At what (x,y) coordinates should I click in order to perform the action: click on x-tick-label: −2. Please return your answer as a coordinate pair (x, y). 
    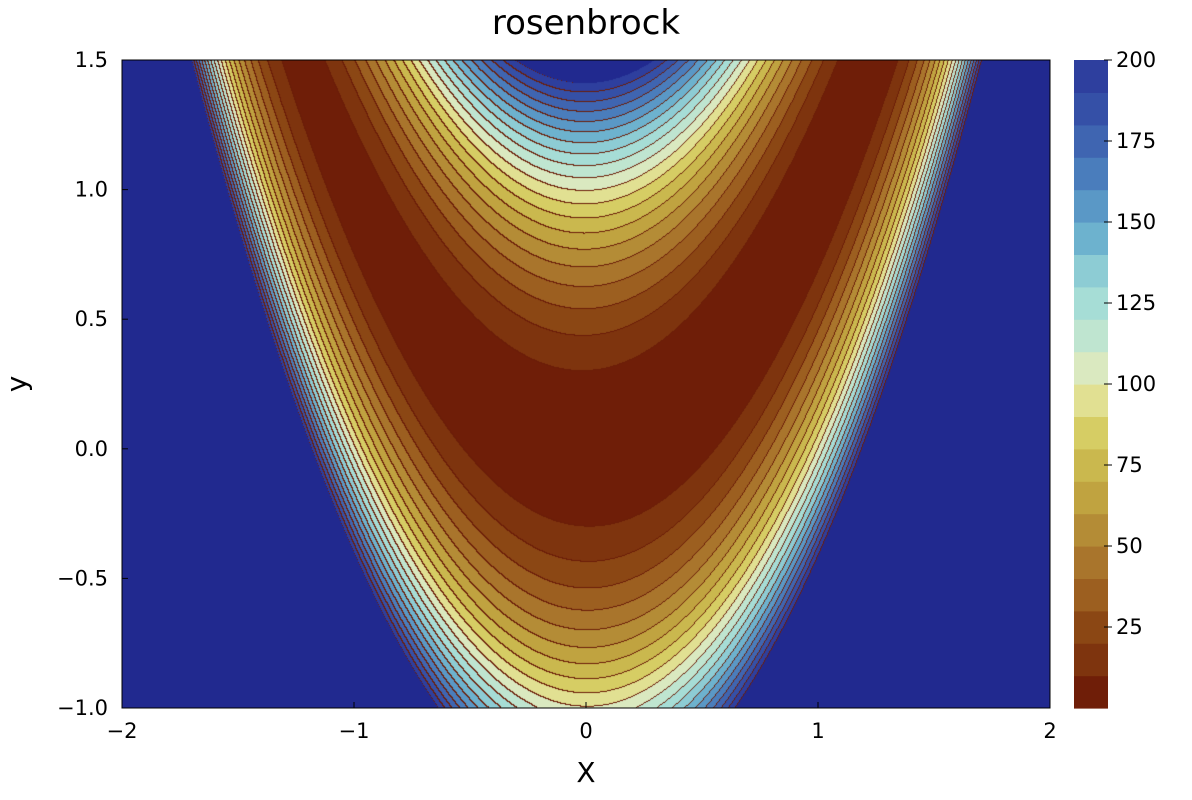
    Looking at the image, I should click on (122, 731).